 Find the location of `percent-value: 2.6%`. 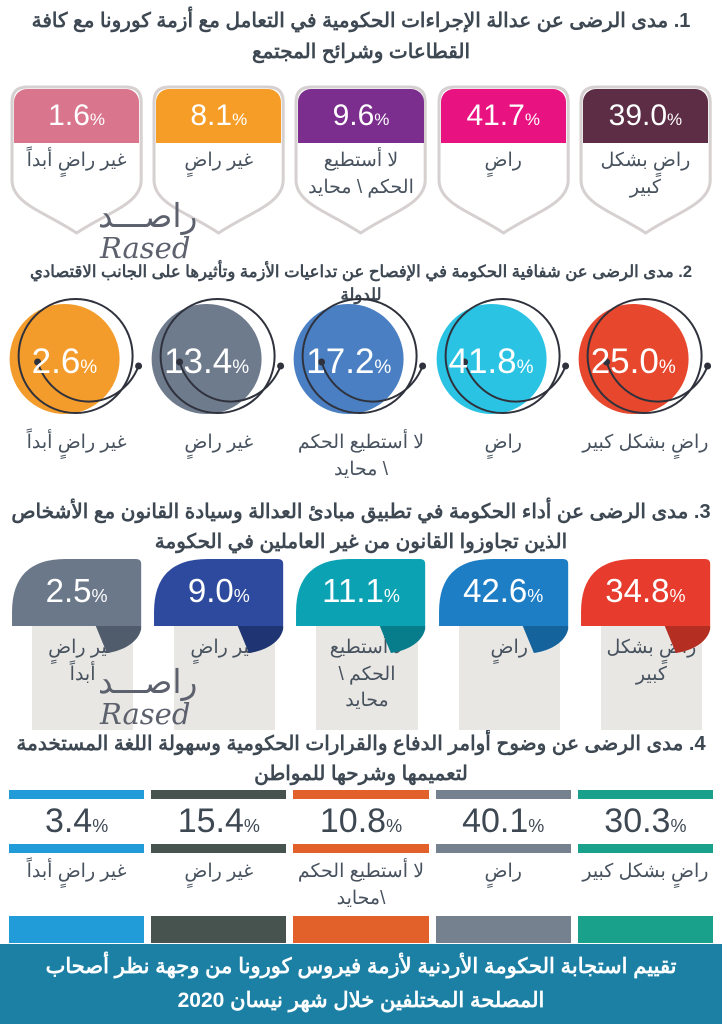

percent-value: 2.6% is located at coordinates (64, 361).